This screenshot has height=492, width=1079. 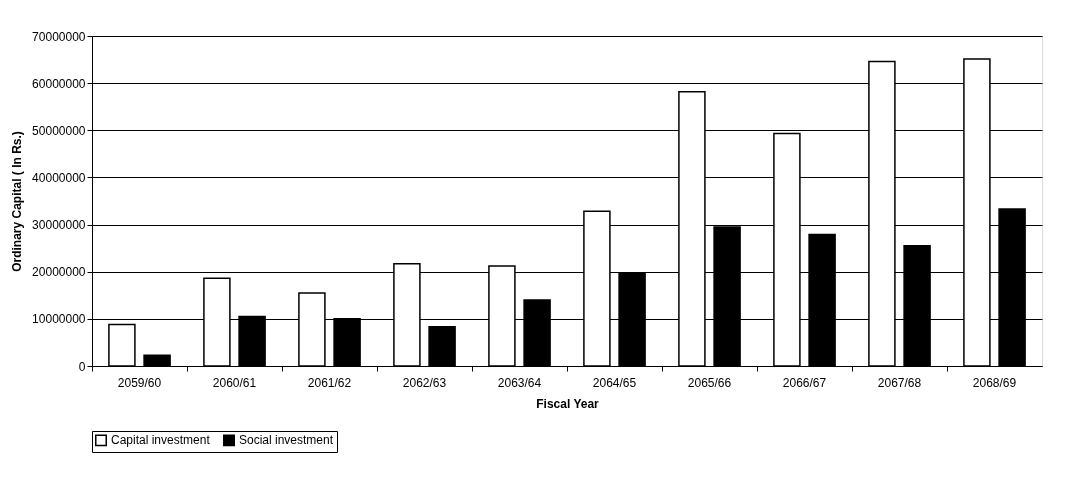 What do you see at coordinates (899, 382) in the screenshot?
I see `x-tick-label: 2067/68` at bounding box center [899, 382].